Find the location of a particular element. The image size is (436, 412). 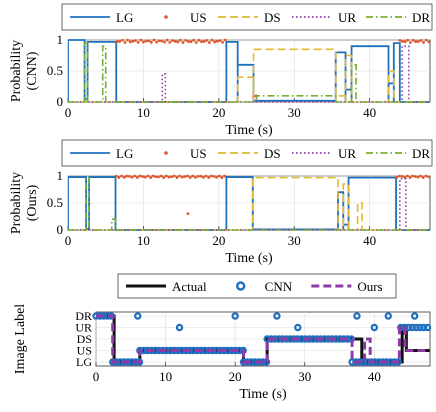

y-tick-label: LG is located at coordinates (84, 362).